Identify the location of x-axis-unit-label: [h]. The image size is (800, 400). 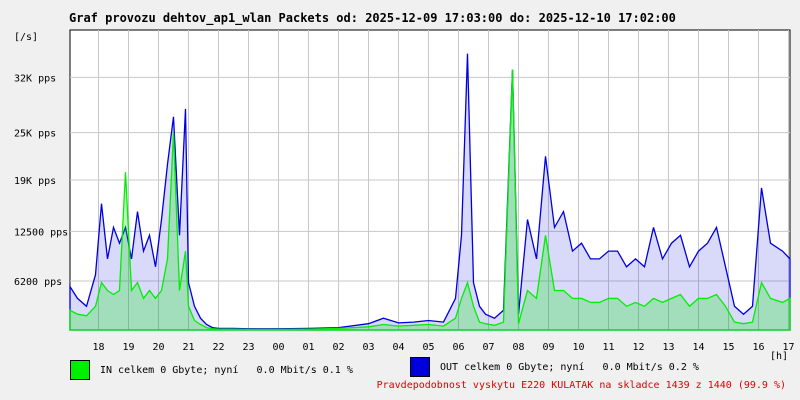
(779, 356).